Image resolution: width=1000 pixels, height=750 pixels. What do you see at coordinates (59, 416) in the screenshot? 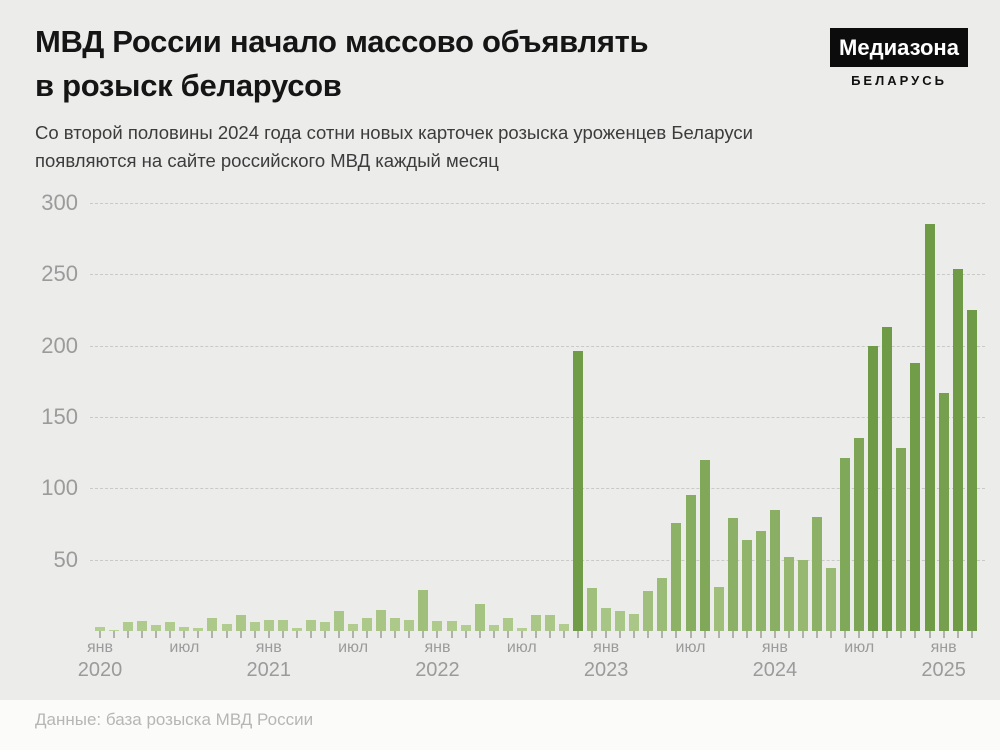
I see `y-axis-label-150: 150` at bounding box center [59, 416].